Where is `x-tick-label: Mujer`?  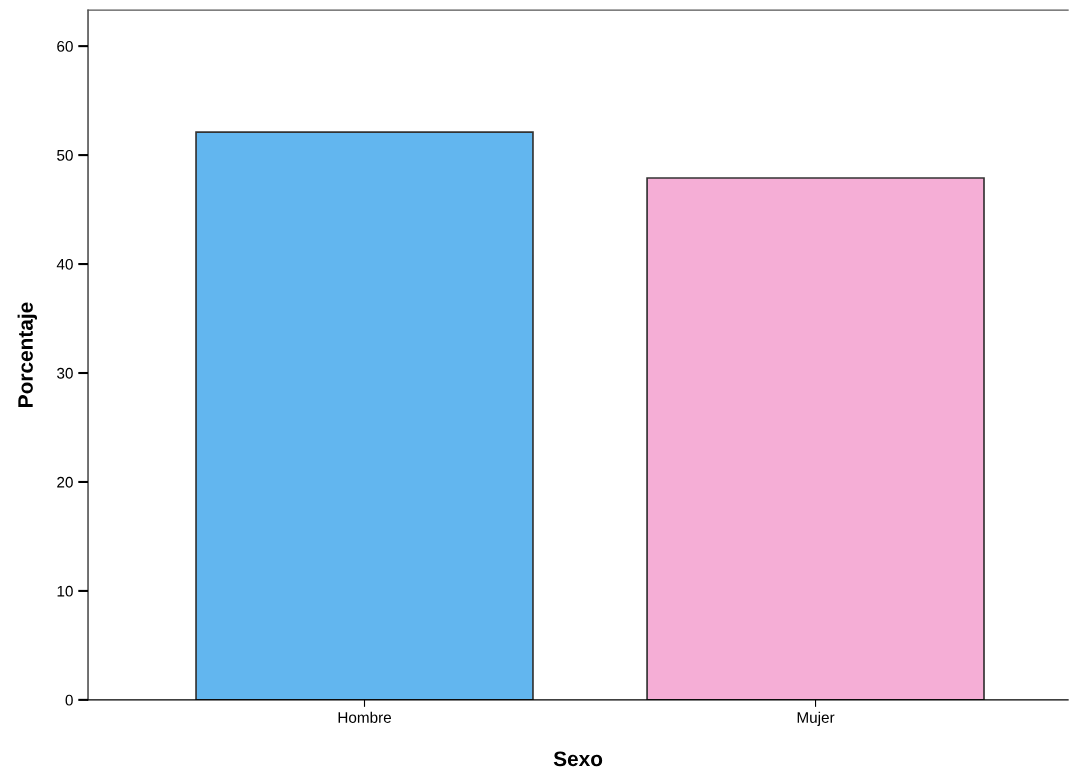
x-tick-label: Mujer is located at coordinates (816, 718).